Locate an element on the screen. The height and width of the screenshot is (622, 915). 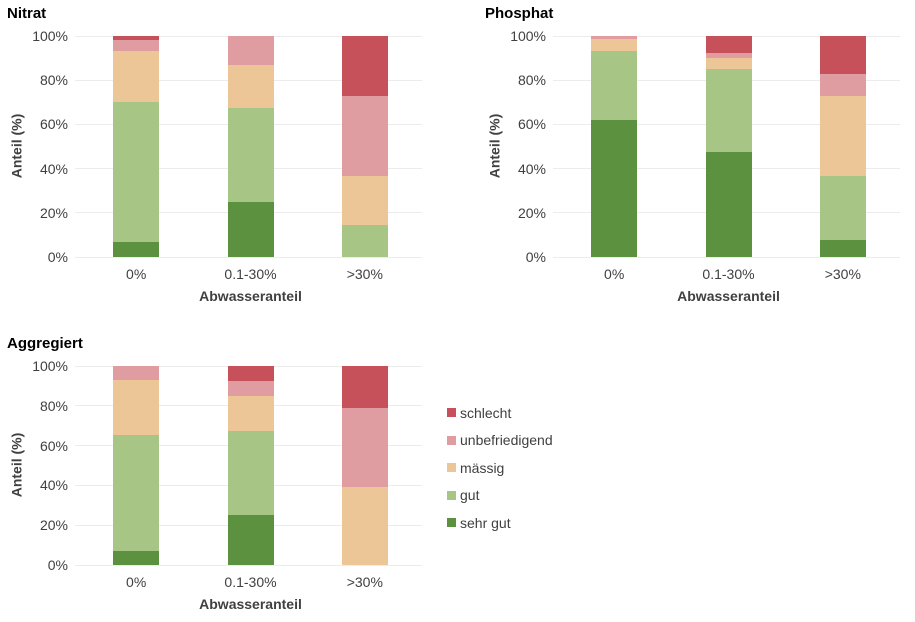
legend-swatch-sehr-gut is located at coordinates (451, 523).